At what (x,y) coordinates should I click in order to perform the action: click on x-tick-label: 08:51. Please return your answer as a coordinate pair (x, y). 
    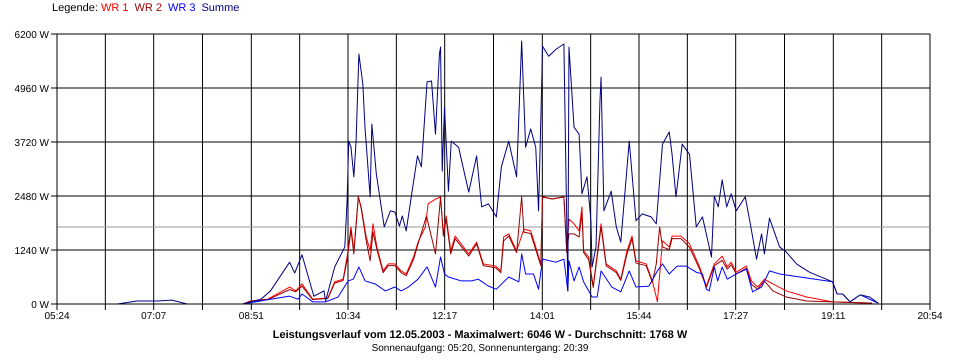
    Looking at the image, I should click on (251, 316).